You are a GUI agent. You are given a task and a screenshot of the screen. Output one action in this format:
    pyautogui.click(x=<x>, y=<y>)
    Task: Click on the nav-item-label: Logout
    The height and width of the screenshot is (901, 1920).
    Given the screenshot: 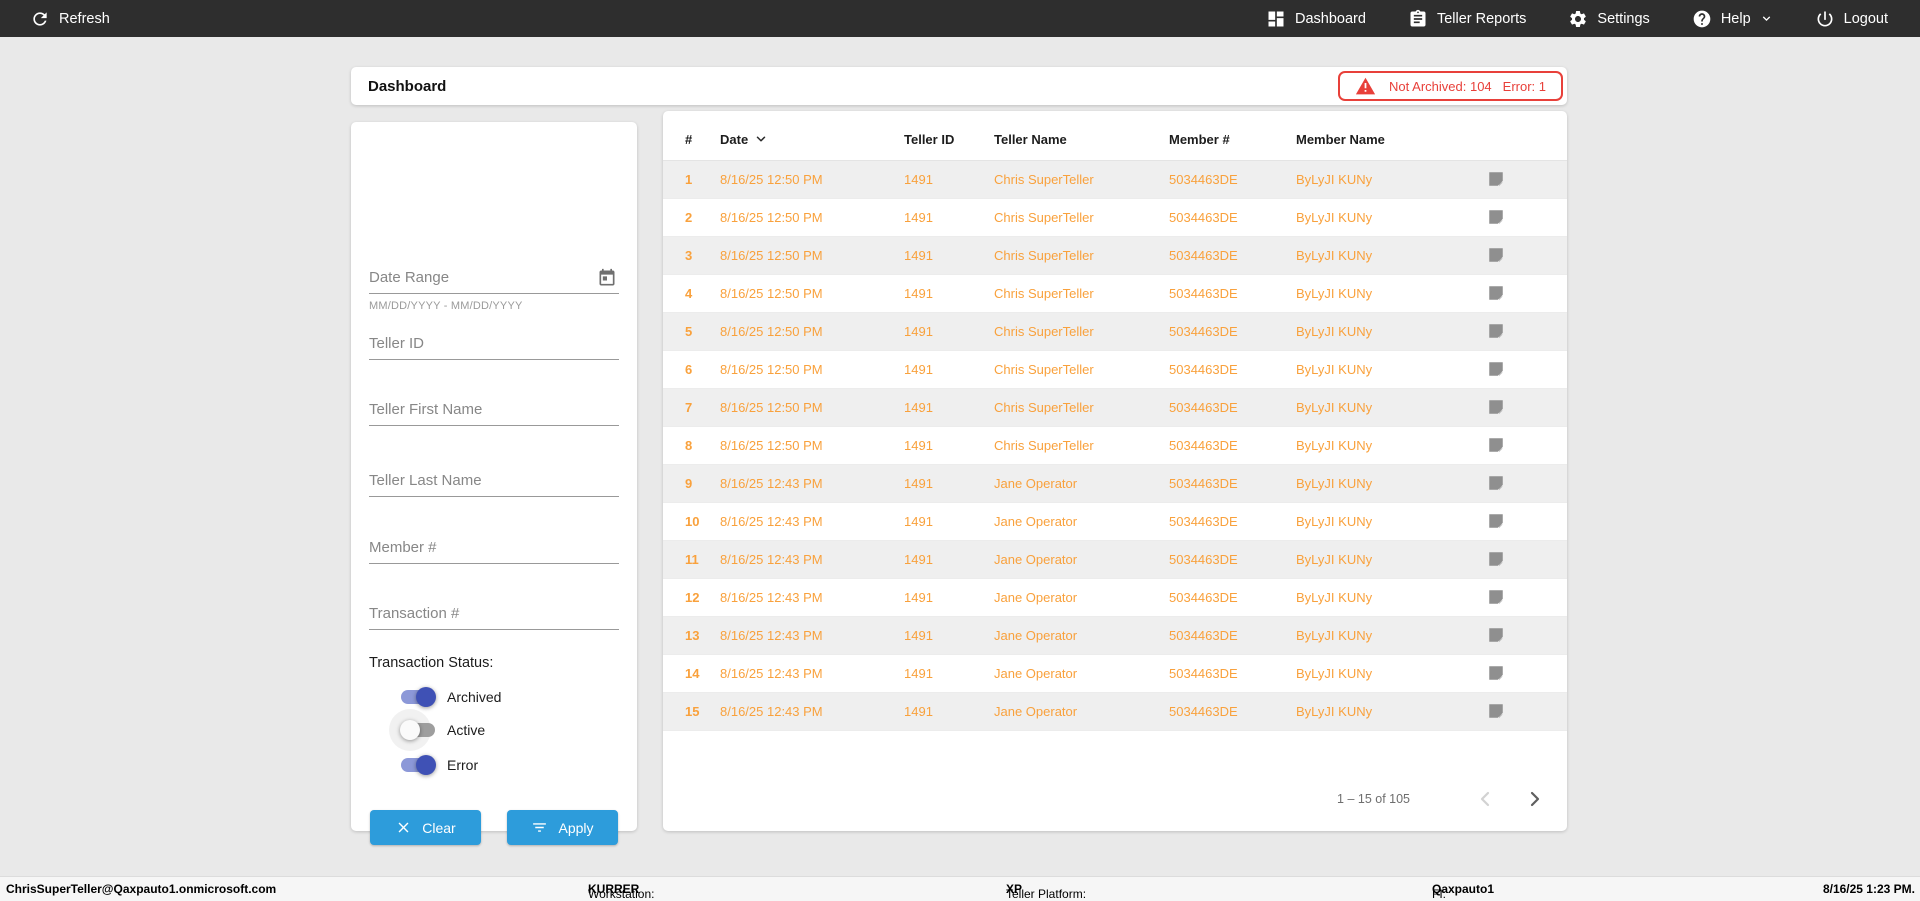 What is the action you would take?
    pyautogui.click(x=1865, y=18)
    